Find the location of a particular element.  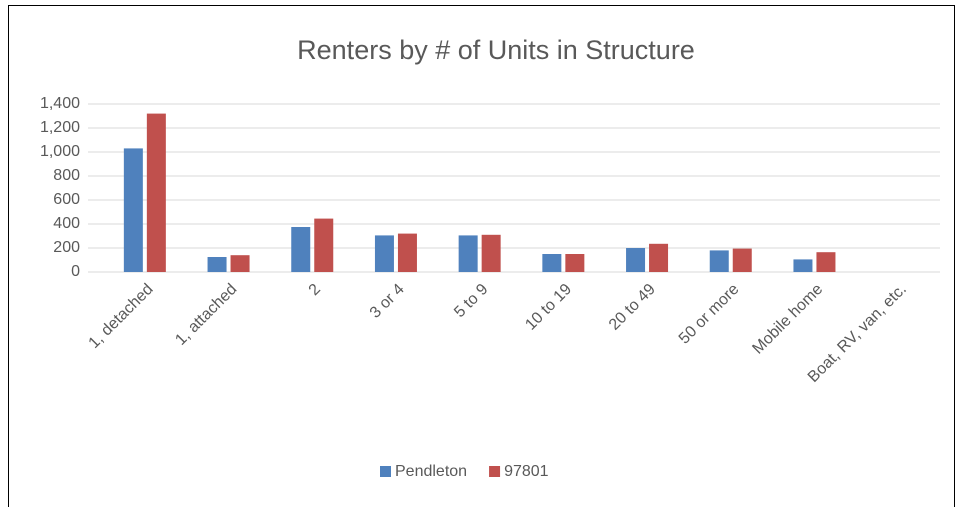

y-tick-label: 1,200 is located at coordinates (60, 127).